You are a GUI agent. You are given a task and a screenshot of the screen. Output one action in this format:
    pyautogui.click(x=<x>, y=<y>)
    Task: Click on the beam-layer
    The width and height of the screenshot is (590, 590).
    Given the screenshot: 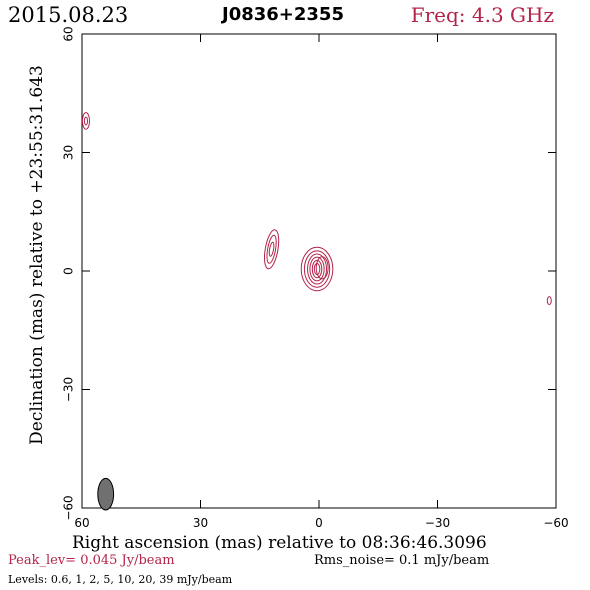 What is the action you would take?
    pyautogui.click(x=106, y=494)
    